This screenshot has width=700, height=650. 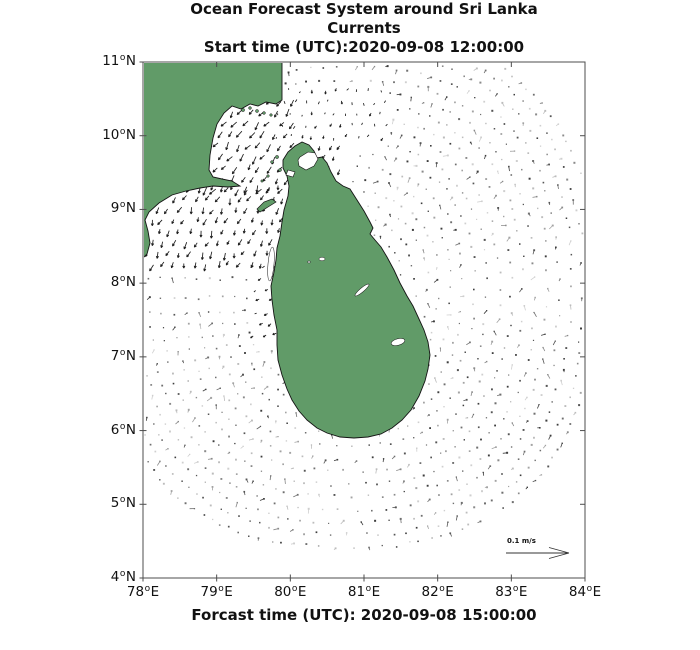 What do you see at coordinates (364, 615) in the screenshot?
I see `forecast-time-label: Forcast time (UTC): 2020-09-08 15:00:00` at bounding box center [364, 615].